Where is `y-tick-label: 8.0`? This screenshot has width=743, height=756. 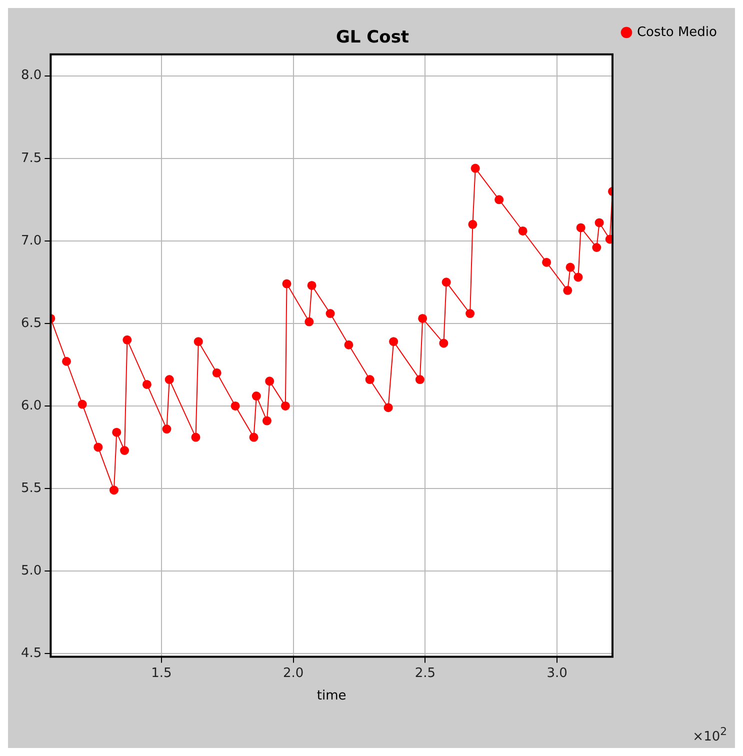 y-tick-label: 8.0 is located at coordinates (31, 76).